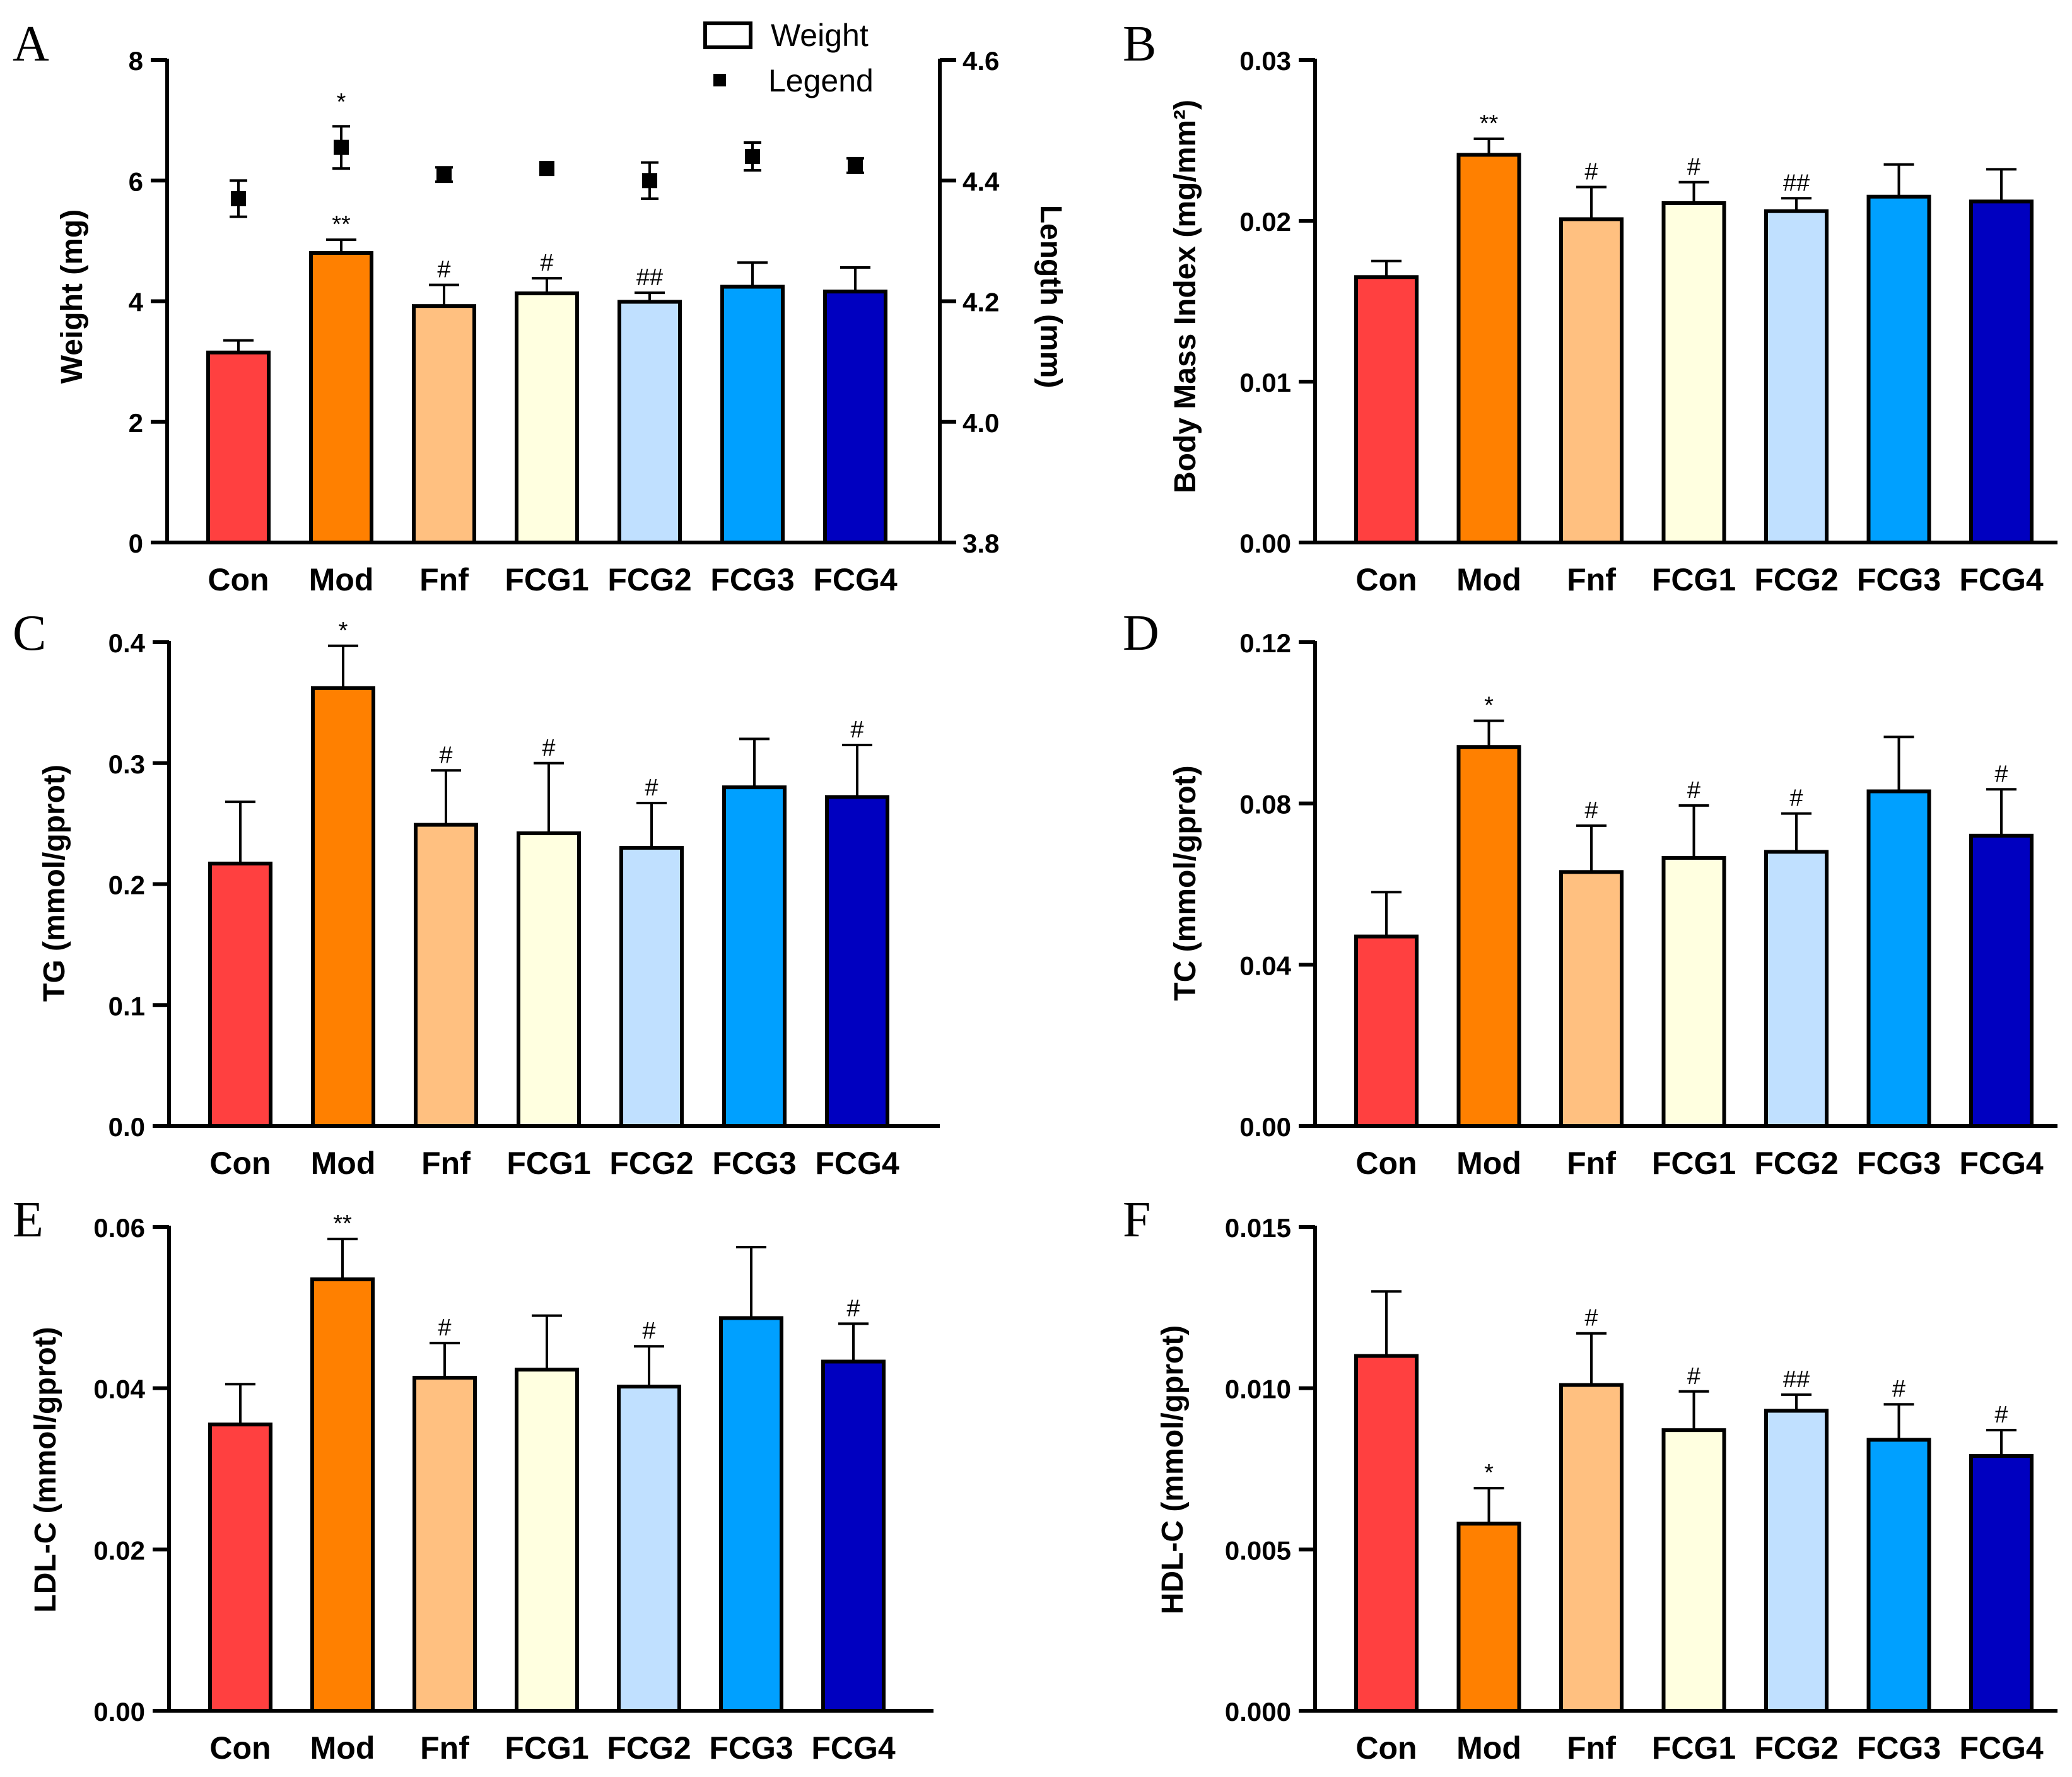 This screenshot has width=2072, height=1777. Describe the element at coordinates (1265, 804) in the screenshot. I see `y-tick-label: 0.08` at that location.